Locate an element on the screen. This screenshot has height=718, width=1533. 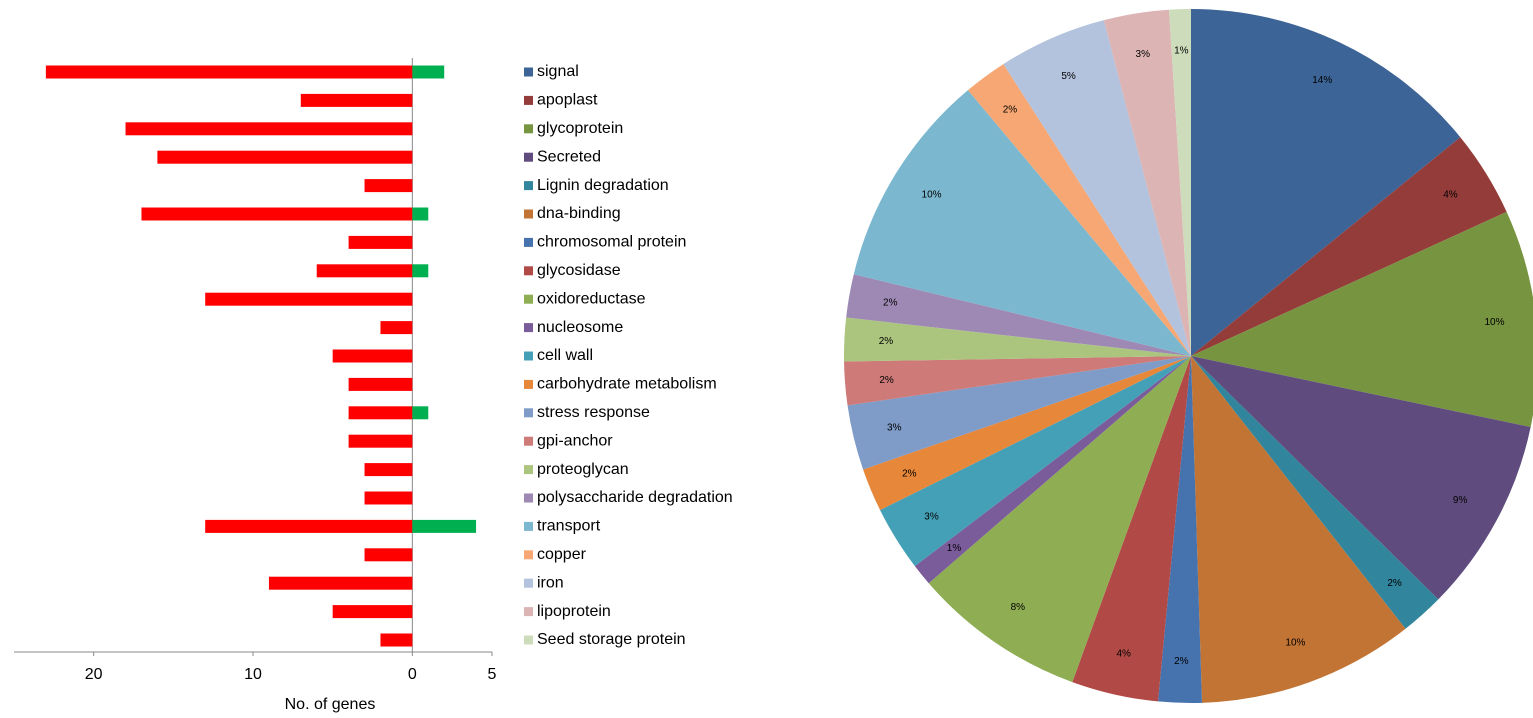
slice-label: 10% is located at coordinates (1494, 322).